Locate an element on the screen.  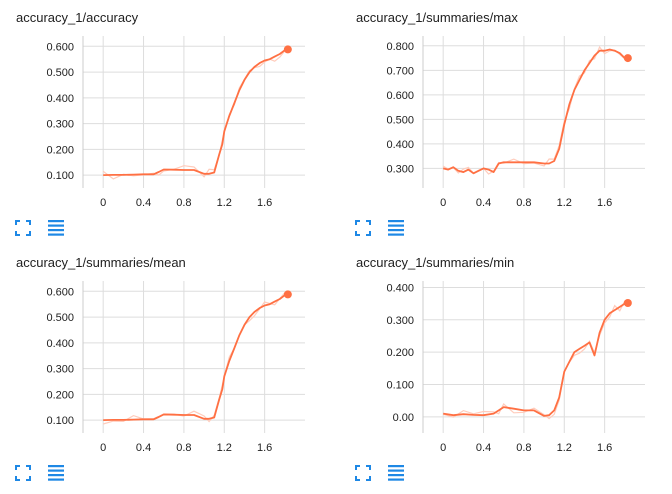
y-tick-label: 0.700 is located at coordinates (400, 71).